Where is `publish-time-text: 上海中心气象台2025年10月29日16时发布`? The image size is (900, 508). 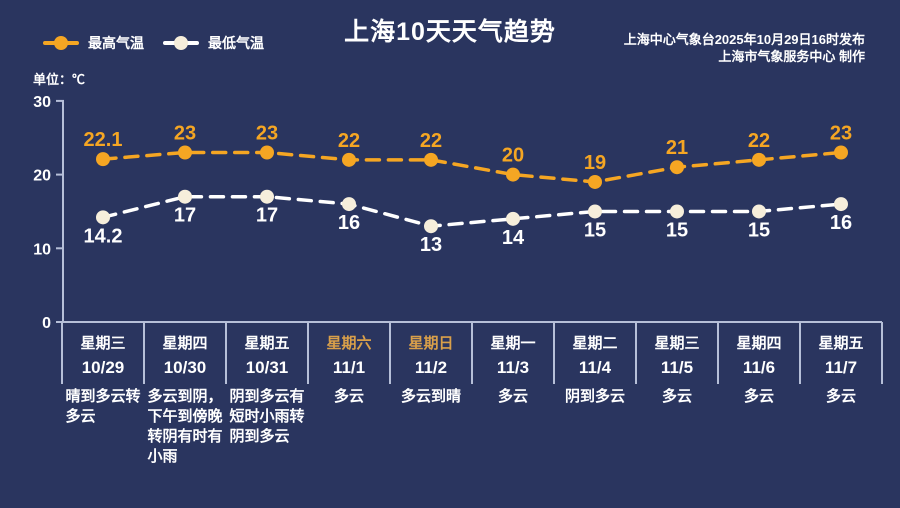
publish-time-text: 上海中心气象台2025年10月29日16时发布 is located at coordinates (744, 39).